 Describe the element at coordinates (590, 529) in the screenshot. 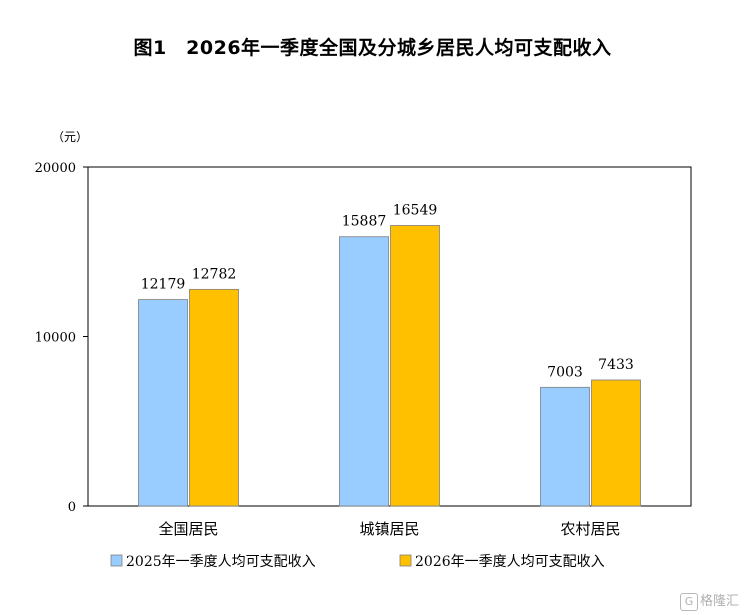

I see `x-tick-label: 农村居民` at that location.